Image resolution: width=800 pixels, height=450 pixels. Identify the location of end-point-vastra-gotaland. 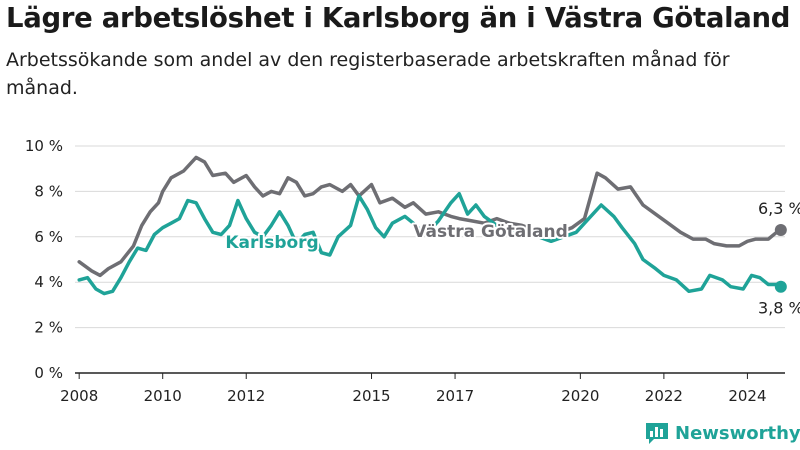
(780, 229).